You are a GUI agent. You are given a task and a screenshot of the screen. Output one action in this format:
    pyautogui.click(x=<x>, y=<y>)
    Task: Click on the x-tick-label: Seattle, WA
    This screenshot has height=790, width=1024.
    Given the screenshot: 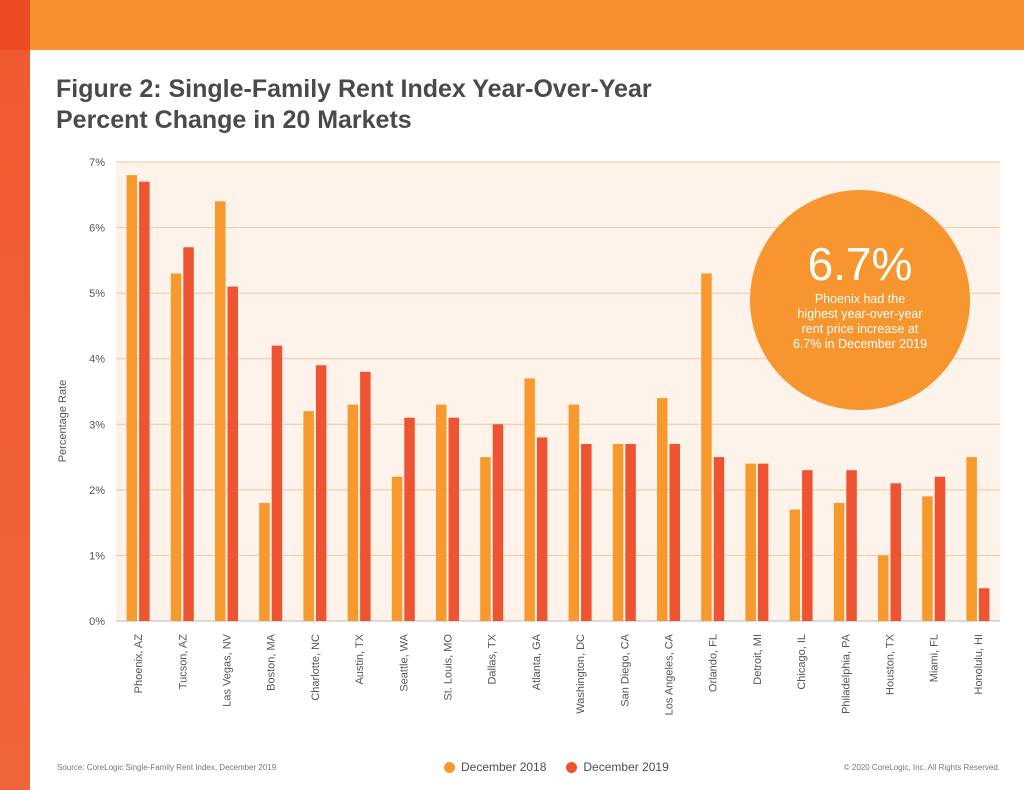 What is the action you would take?
    pyautogui.click(x=404, y=662)
    